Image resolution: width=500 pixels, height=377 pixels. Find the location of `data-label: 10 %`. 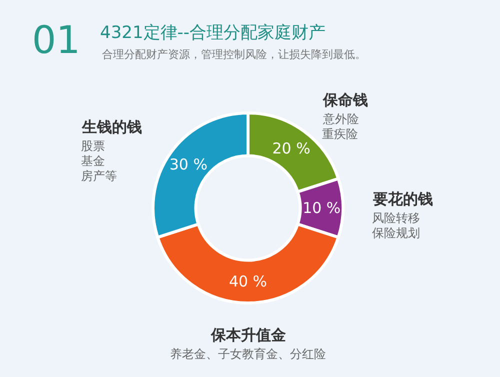

data-label: 10 % is located at coordinates (321, 208).